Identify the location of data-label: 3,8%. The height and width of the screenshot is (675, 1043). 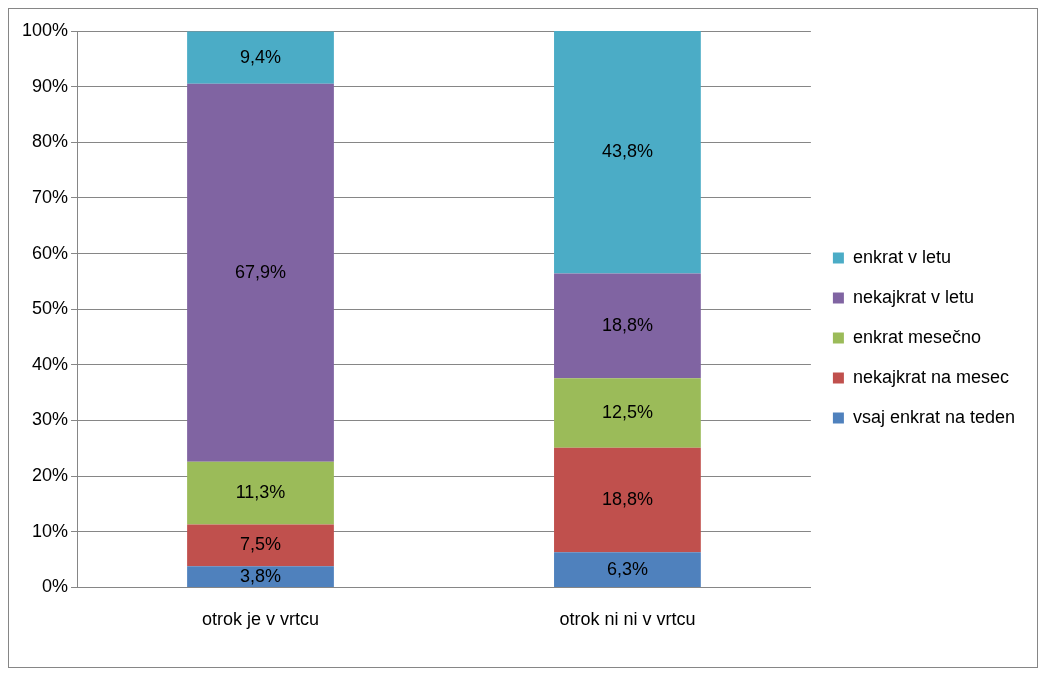
(260, 575).